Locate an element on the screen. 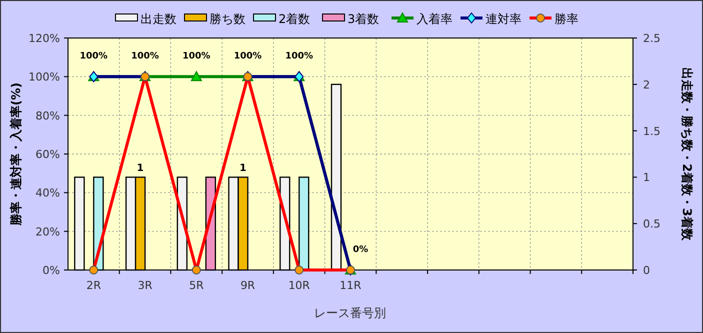  legend-label: 連対率 is located at coordinates (504, 19).